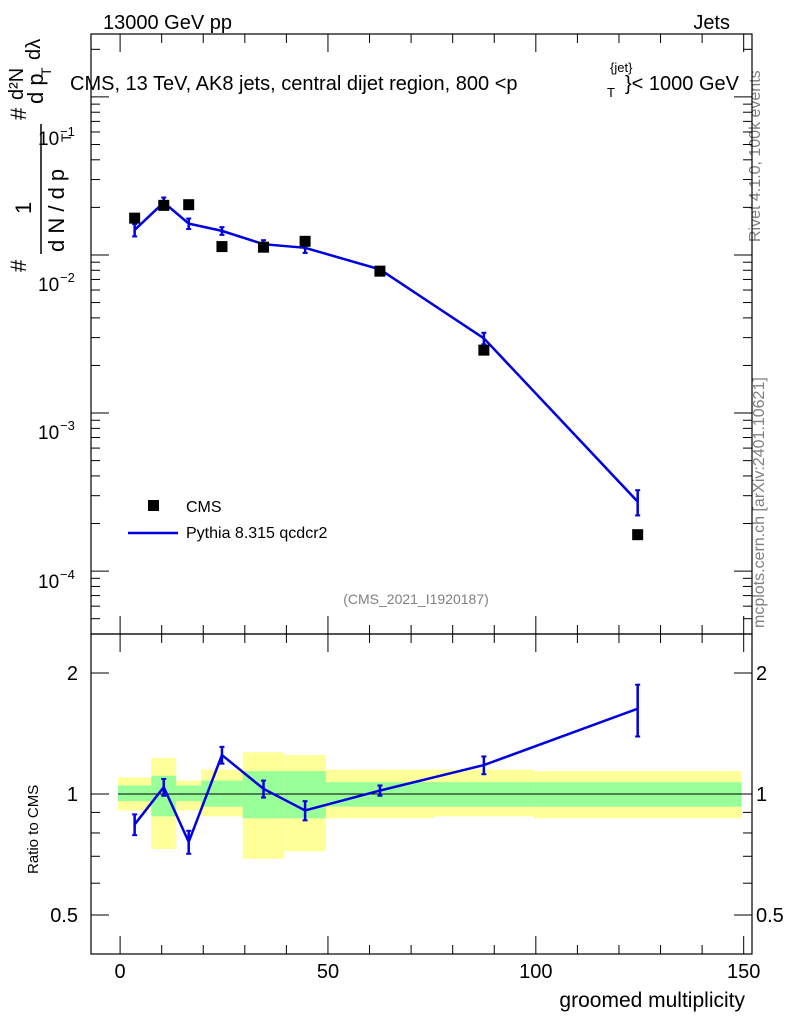 The image size is (786, 1024). Describe the element at coordinates (711, 23) in the screenshot. I see `header-right: Jets` at that location.